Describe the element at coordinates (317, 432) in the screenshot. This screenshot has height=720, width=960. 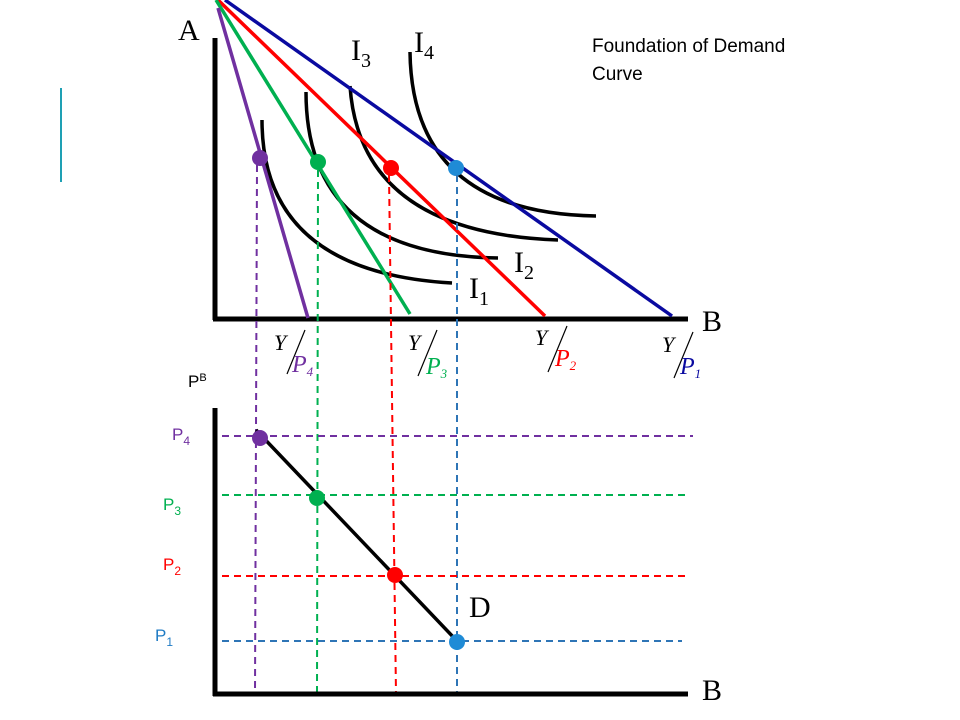
I see `projection-line-p3` at that location.